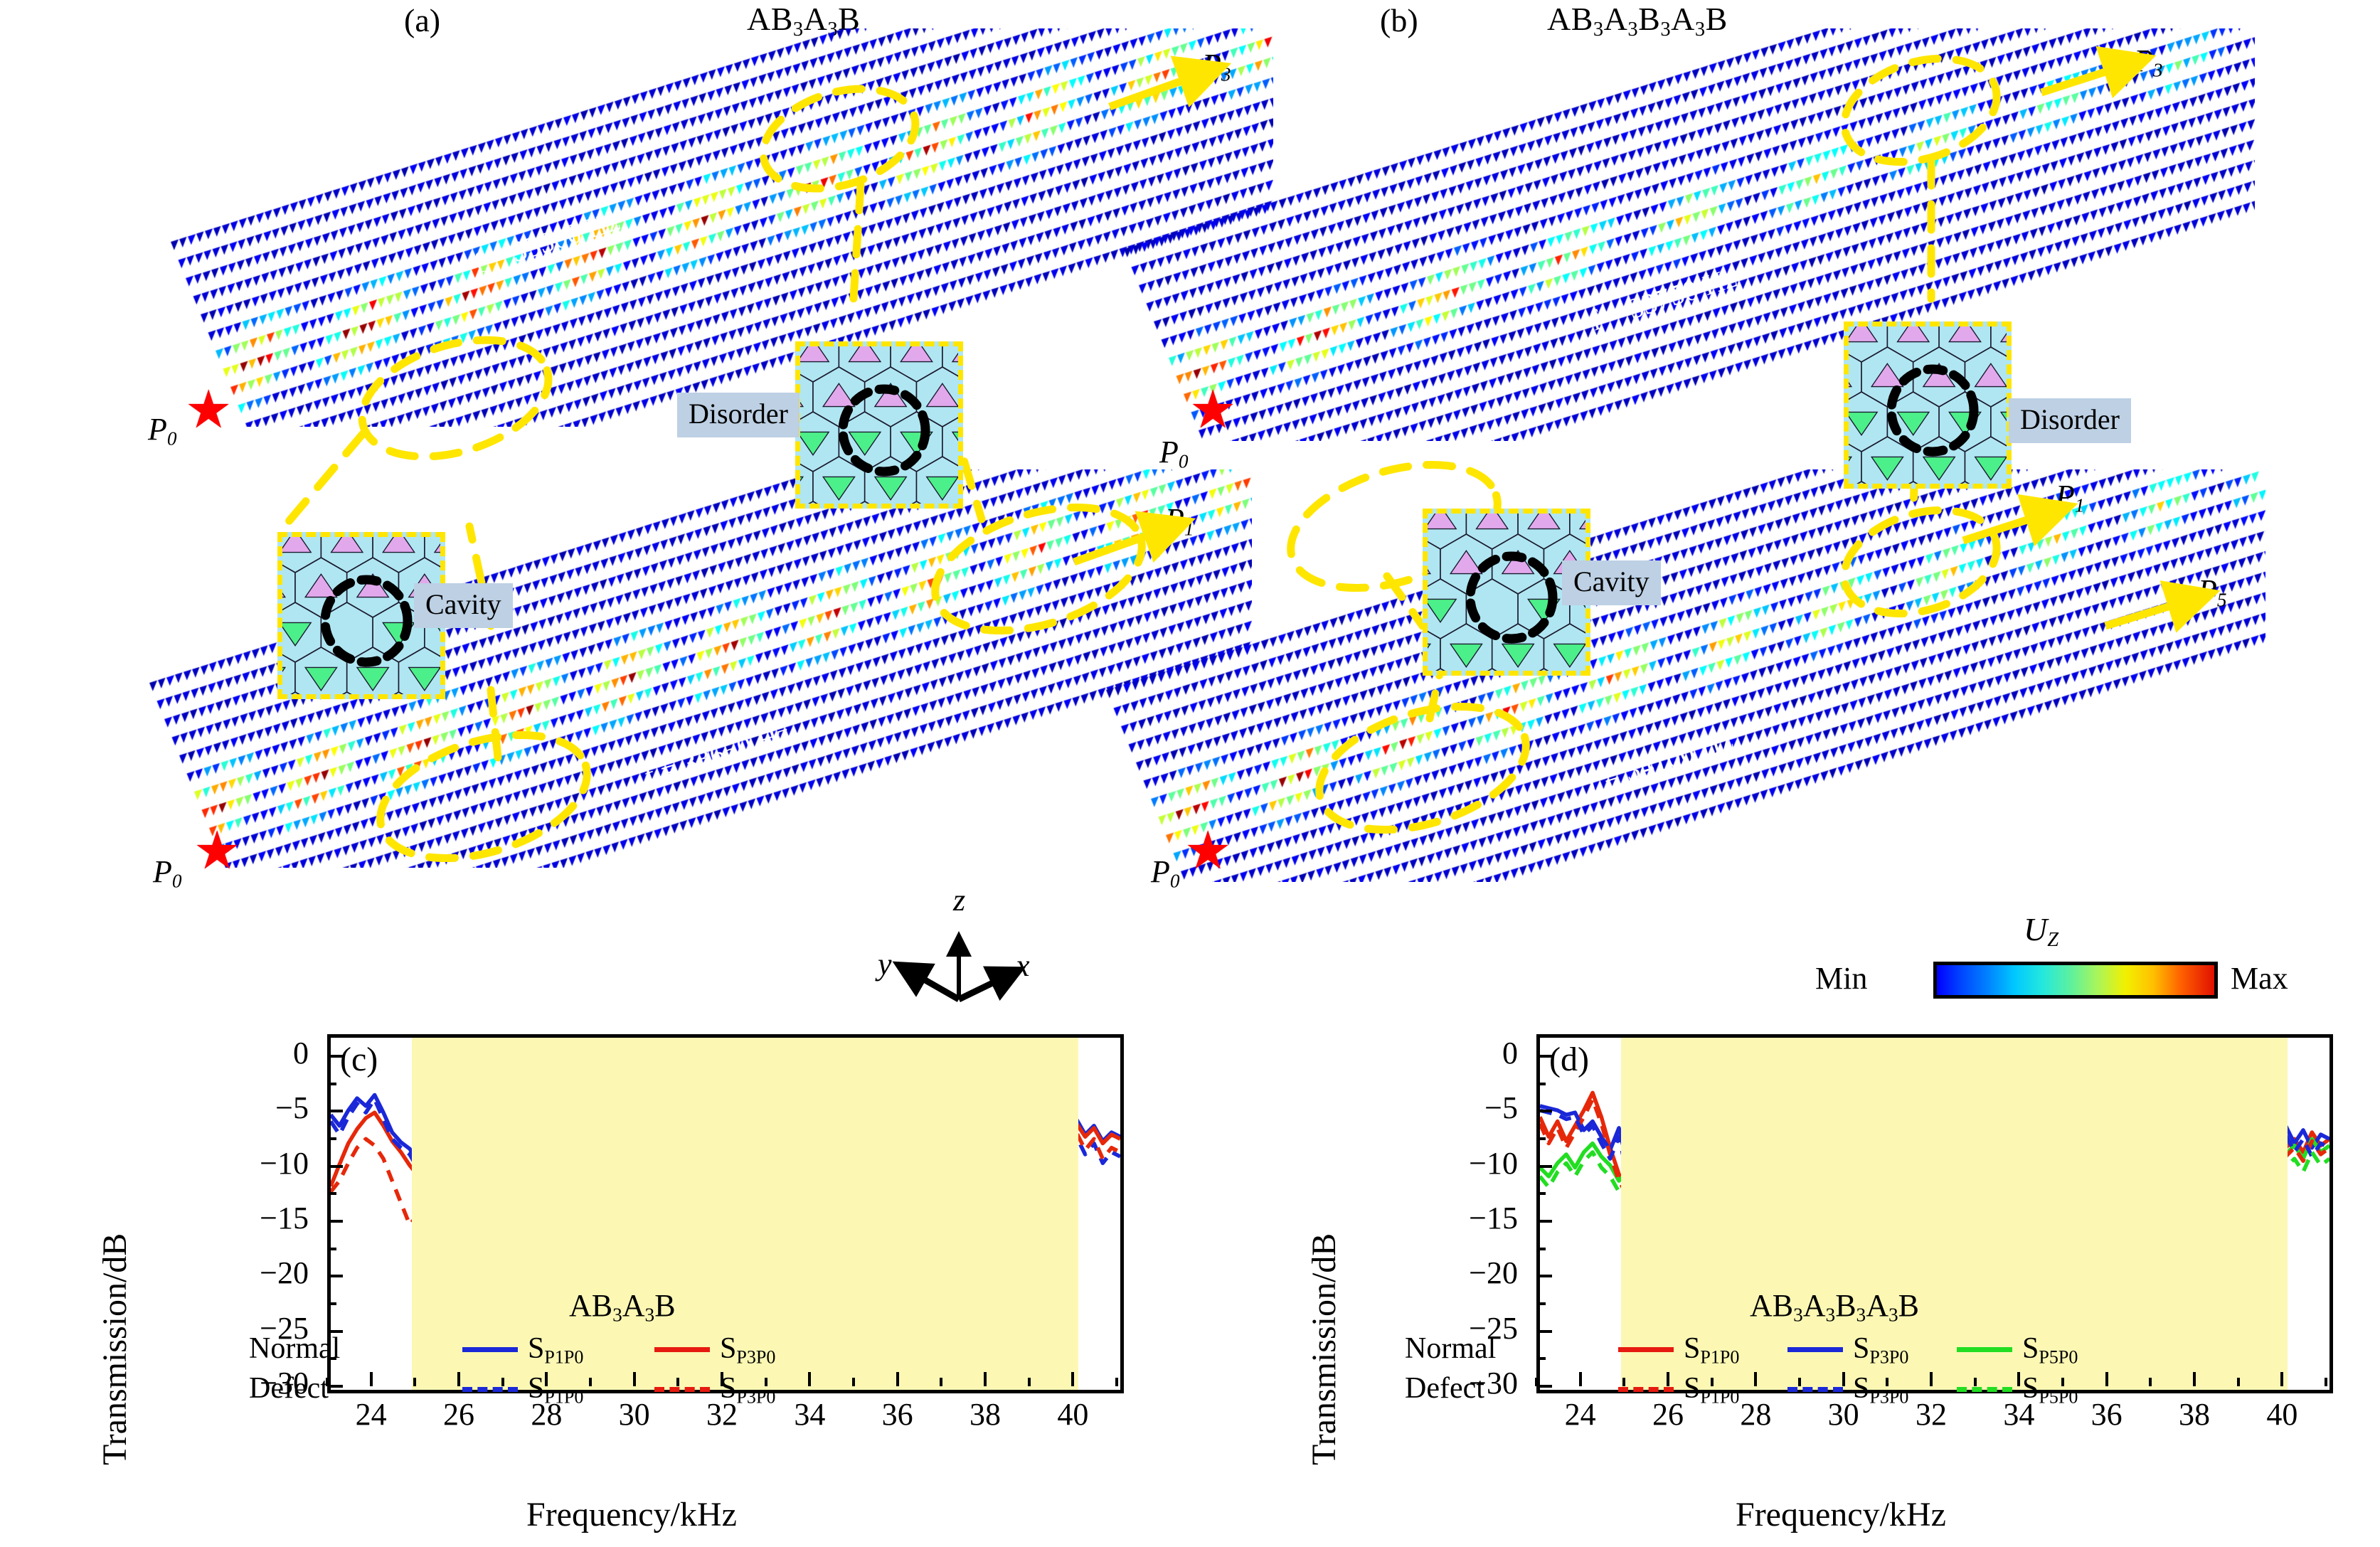 Image resolution: width=2380 pixels, height=1547 pixels. What do you see at coordinates (1611, 582) in the screenshot?
I see `inset-tag-cavity-b: Cavity` at bounding box center [1611, 582].